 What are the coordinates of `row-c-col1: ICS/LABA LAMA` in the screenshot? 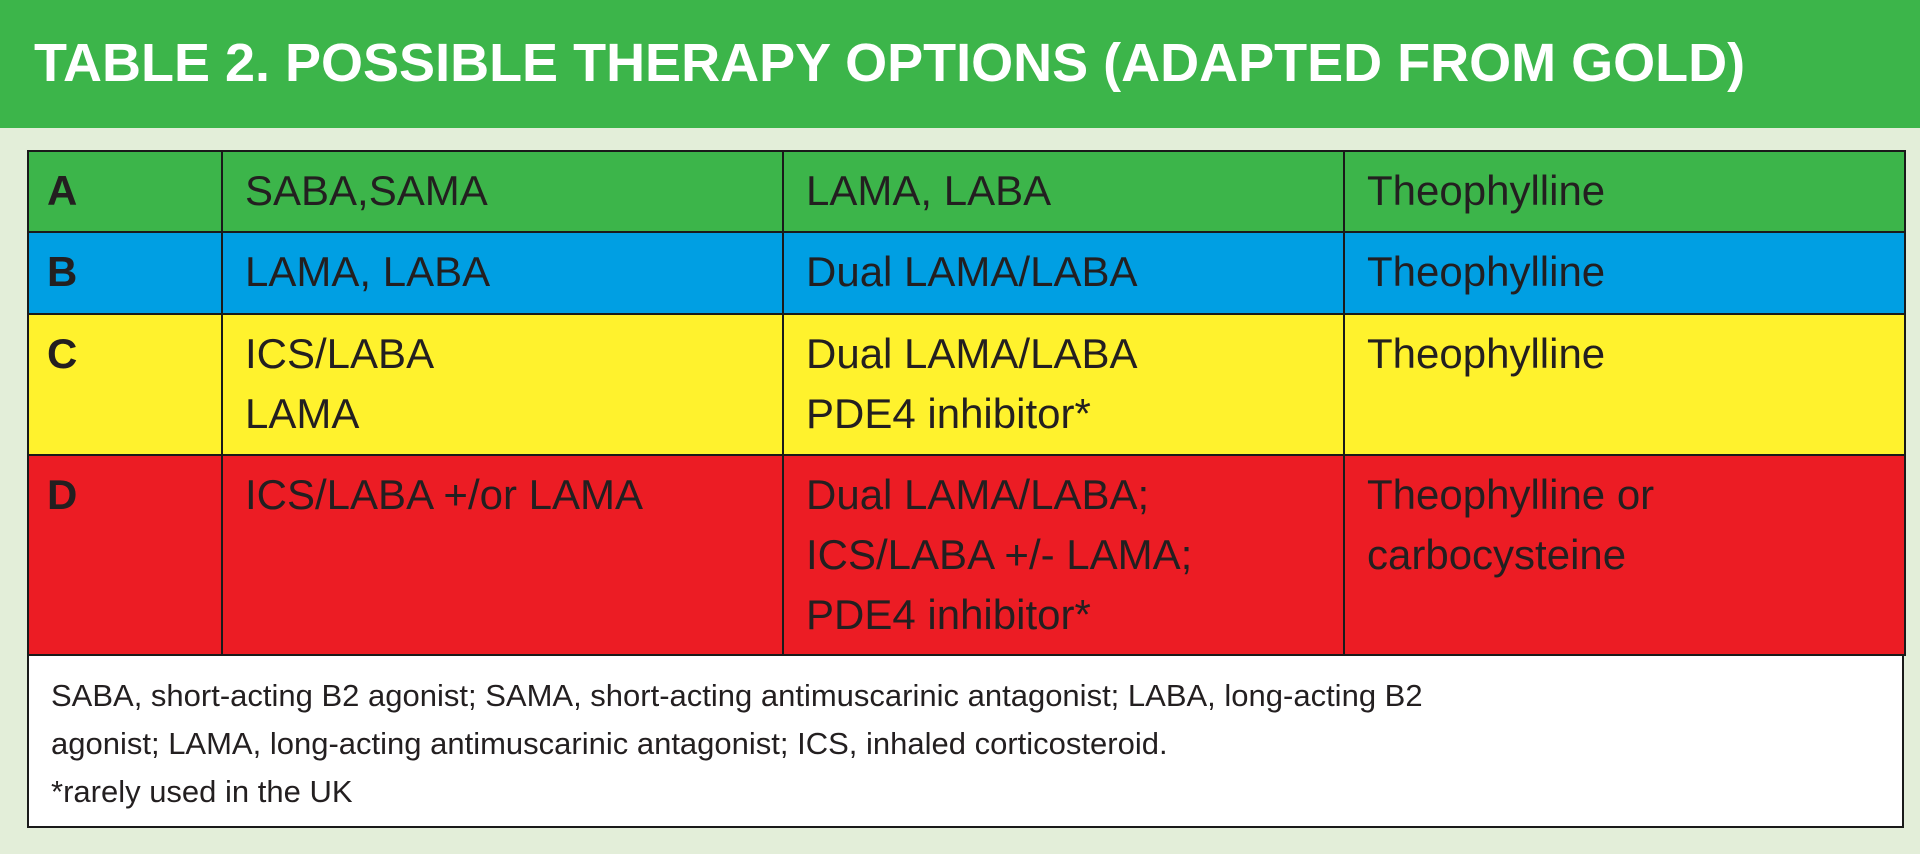 It's located at (502, 384).